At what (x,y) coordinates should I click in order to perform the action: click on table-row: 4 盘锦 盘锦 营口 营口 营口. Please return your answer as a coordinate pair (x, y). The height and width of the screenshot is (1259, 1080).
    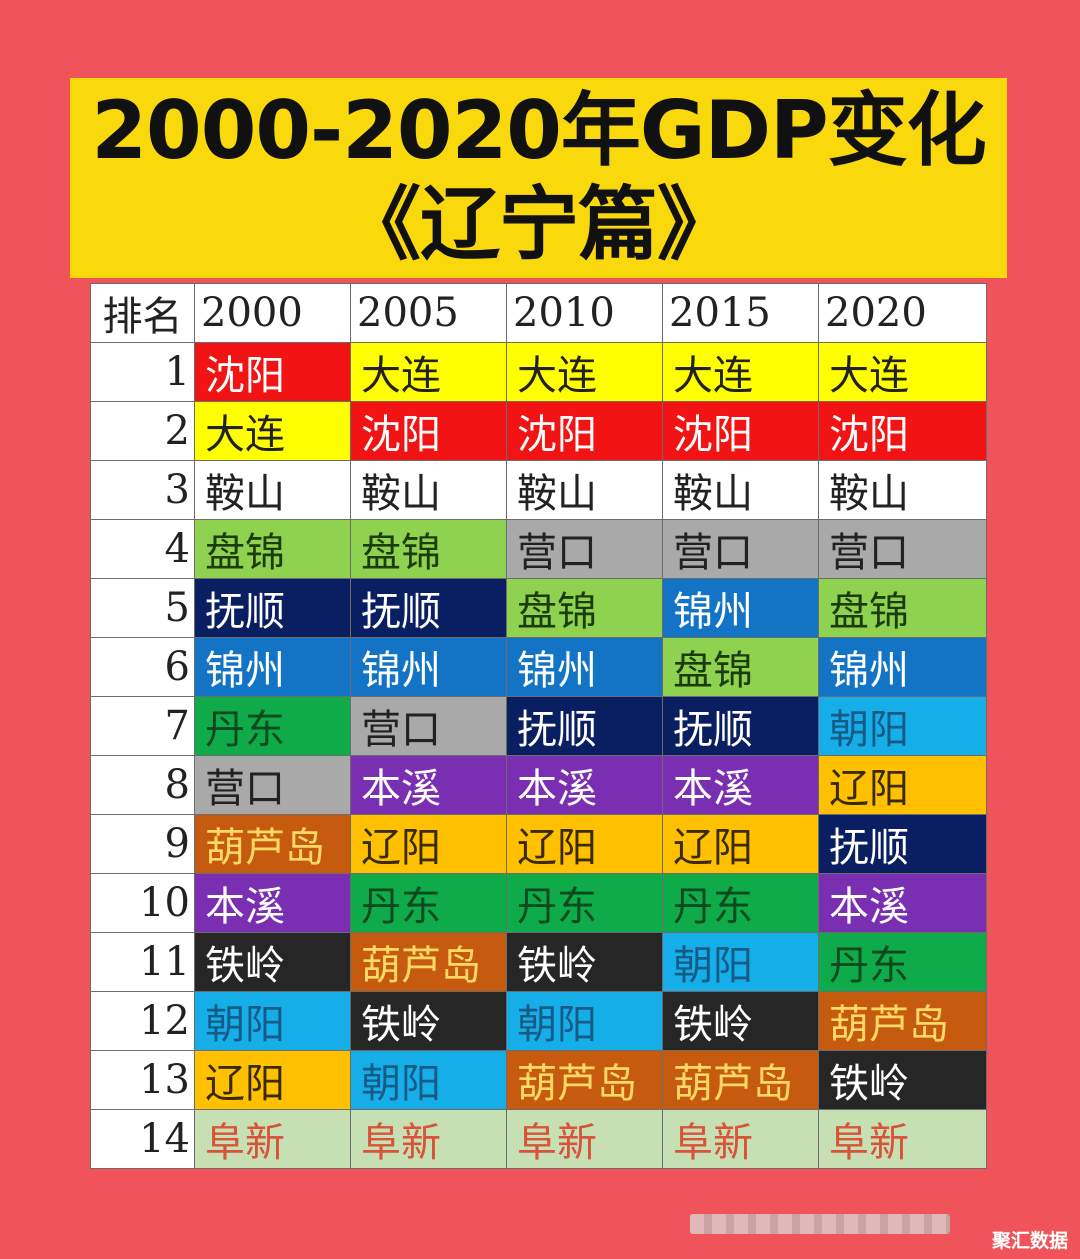
    Looking at the image, I should click on (538, 549).